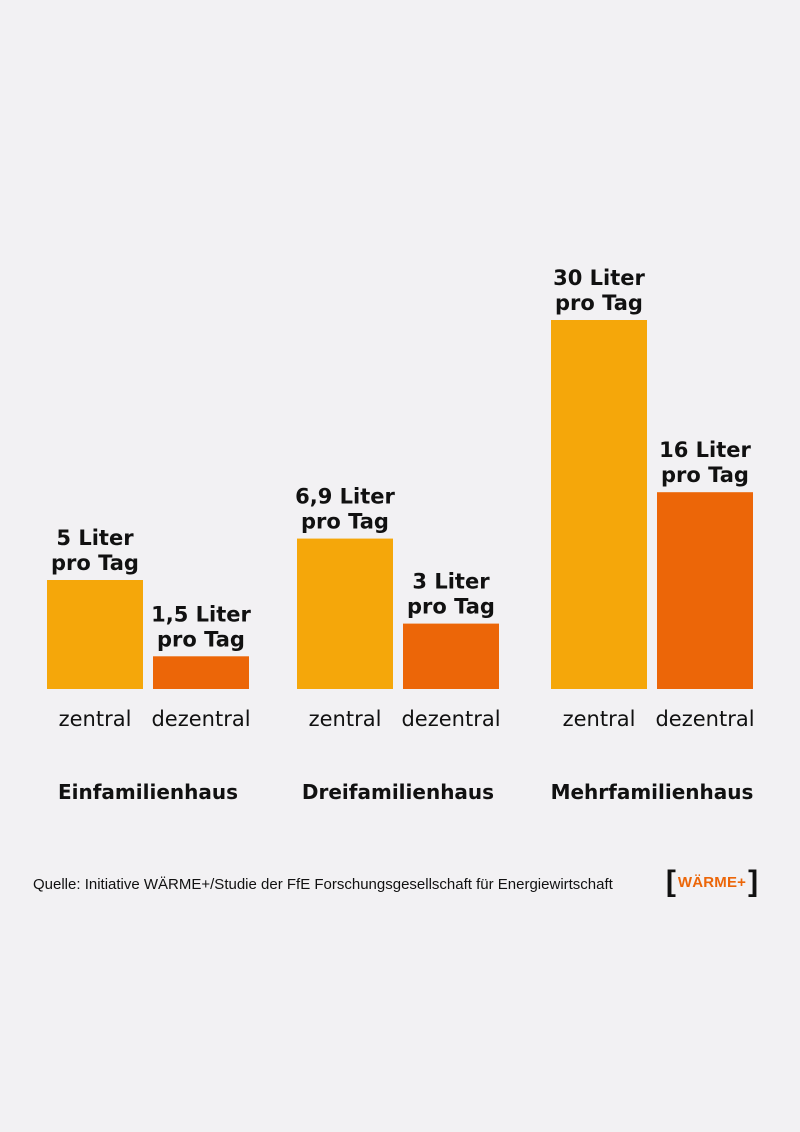 This screenshot has height=1132, width=800. Describe the element at coordinates (345, 613) in the screenshot. I see `bar-dreifamilienhaus-zentral` at that location.